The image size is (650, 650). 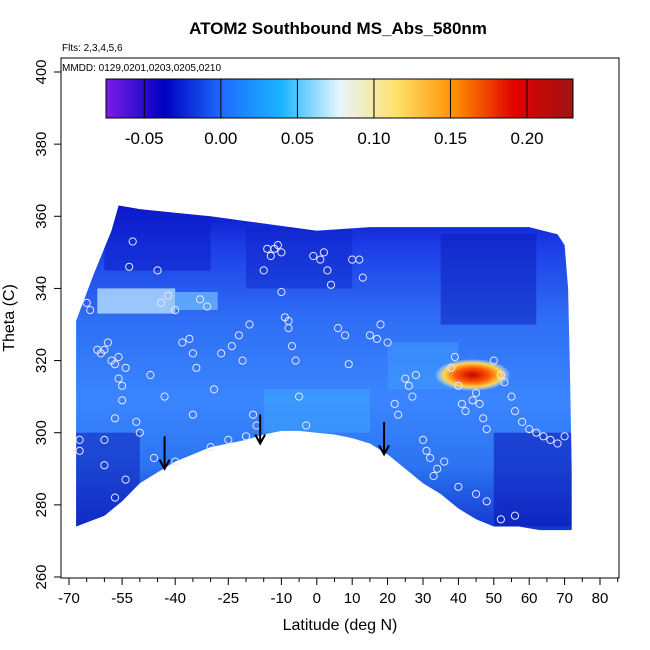 What do you see at coordinates (41, 144) in the screenshot?
I see `y-tick-label: 380` at bounding box center [41, 144].